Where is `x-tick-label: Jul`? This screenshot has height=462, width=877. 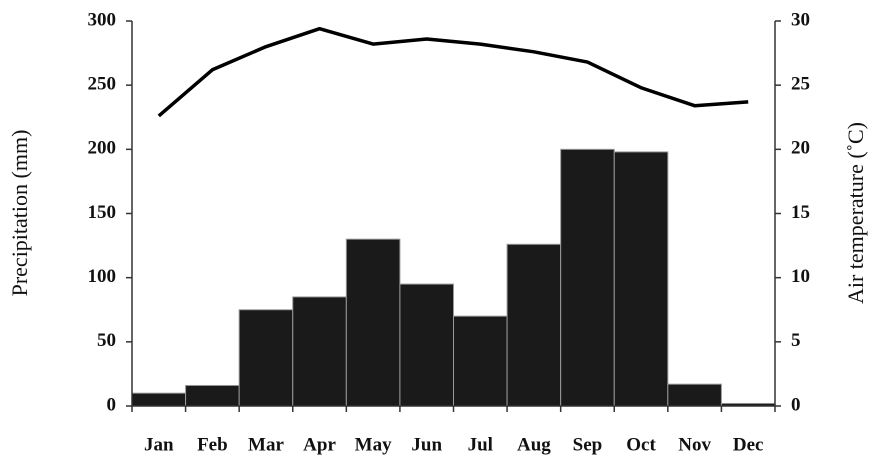
x-tick-label: Jul is located at coordinates (480, 444).